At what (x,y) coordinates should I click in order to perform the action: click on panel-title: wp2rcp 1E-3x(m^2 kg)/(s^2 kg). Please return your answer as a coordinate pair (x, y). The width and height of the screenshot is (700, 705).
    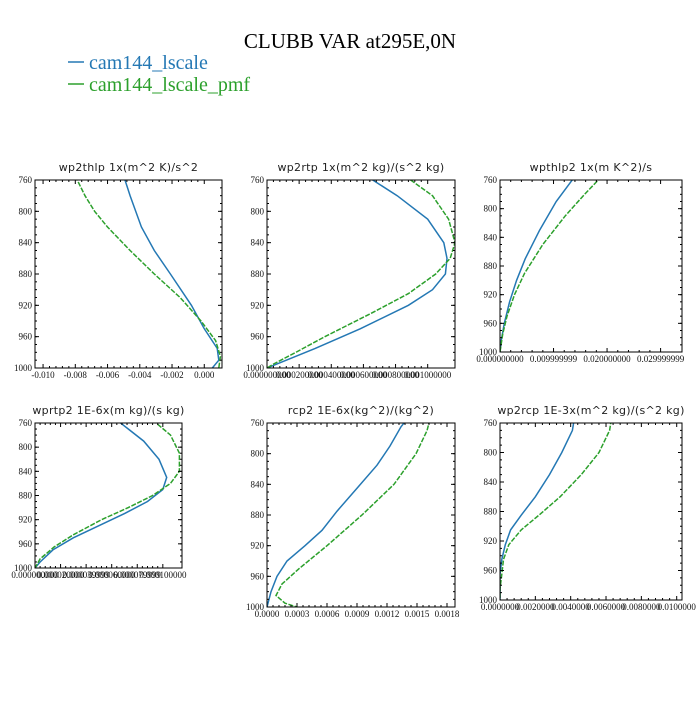
    Looking at the image, I should click on (590, 410).